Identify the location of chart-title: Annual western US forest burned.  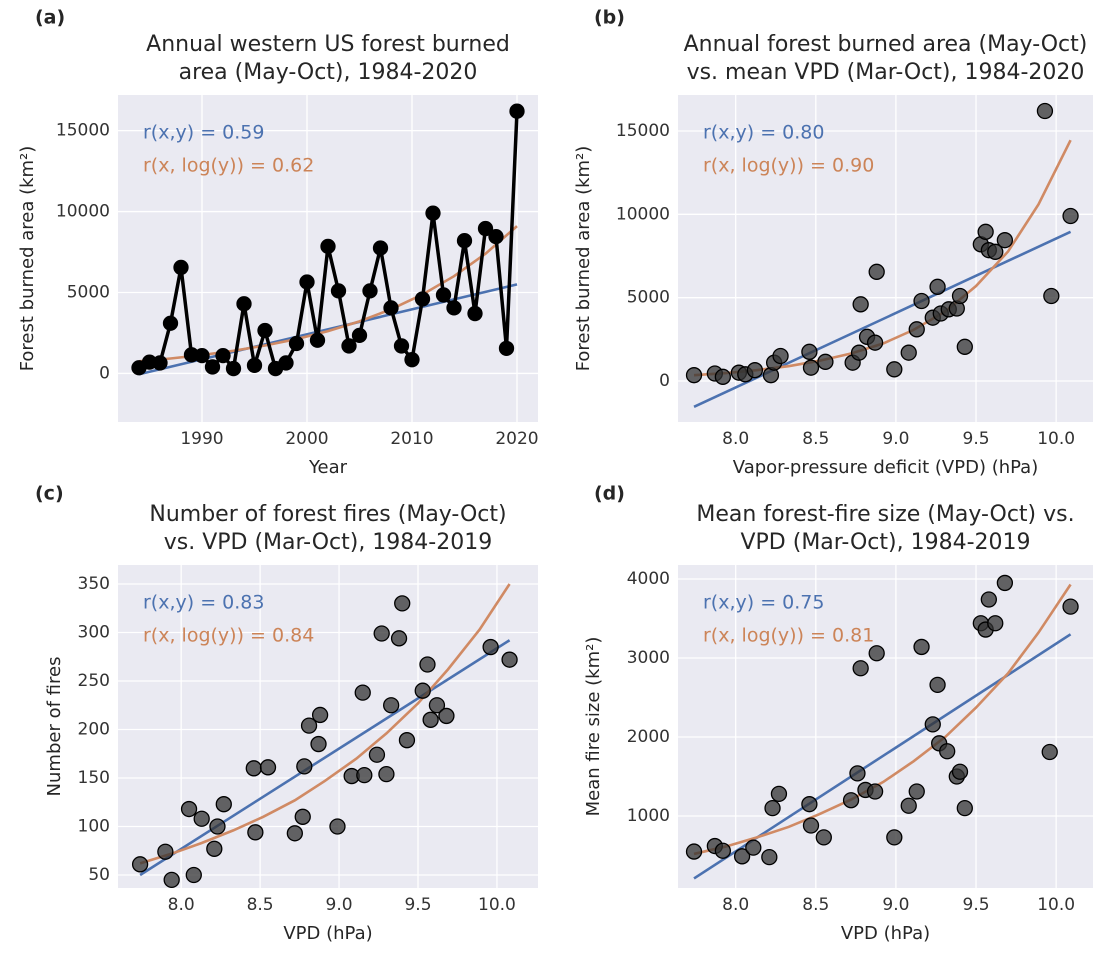
(328, 44).